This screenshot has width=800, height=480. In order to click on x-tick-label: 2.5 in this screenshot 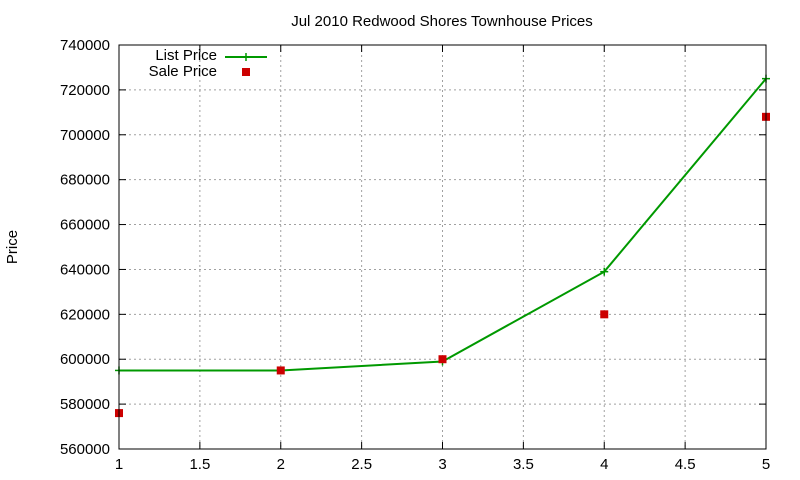, I will do `click(361, 464)`.